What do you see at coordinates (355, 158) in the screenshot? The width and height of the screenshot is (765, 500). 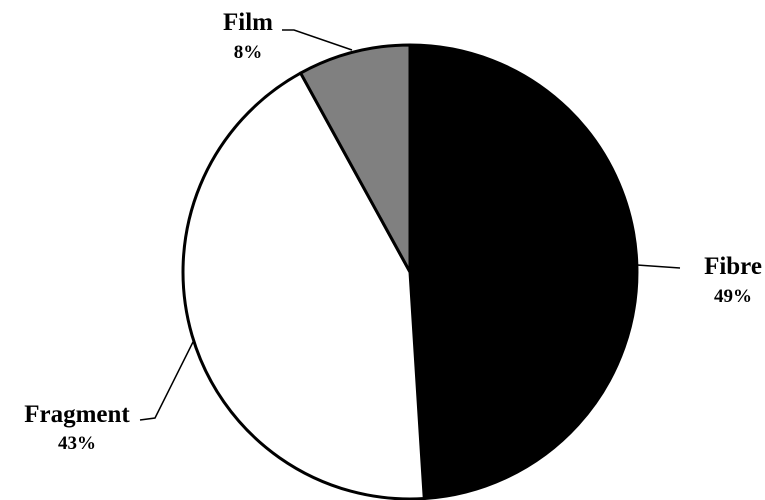 I see `pie-slice-film` at bounding box center [355, 158].